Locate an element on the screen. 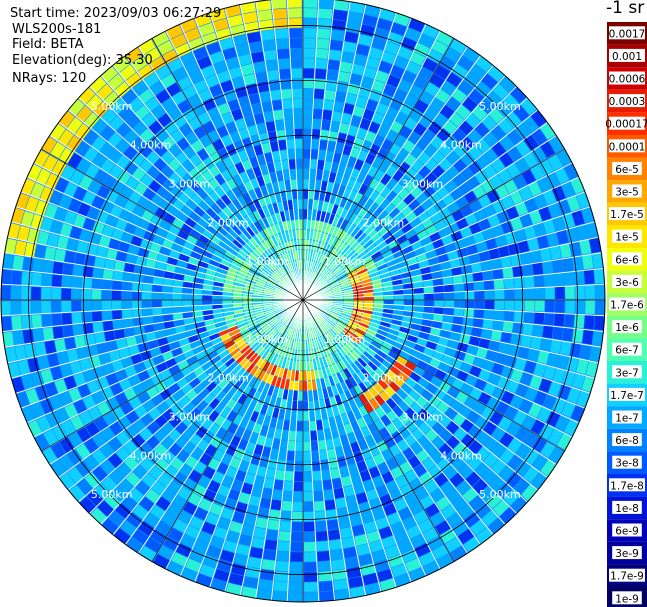 The width and height of the screenshot is (647, 607). colorbar-label-box is located at coordinates (627, 123).